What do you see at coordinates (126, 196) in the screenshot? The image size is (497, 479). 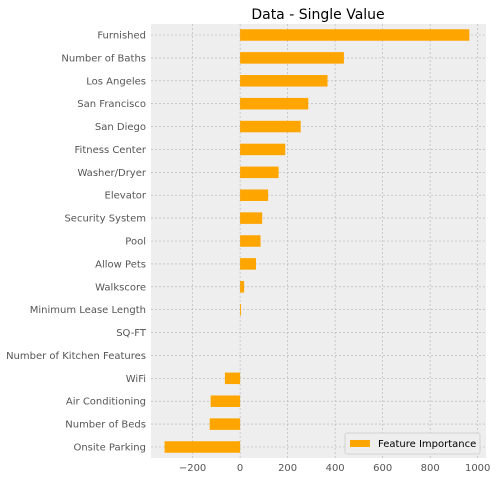 I see `y-tick-label: Elevator` at bounding box center [126, 196].